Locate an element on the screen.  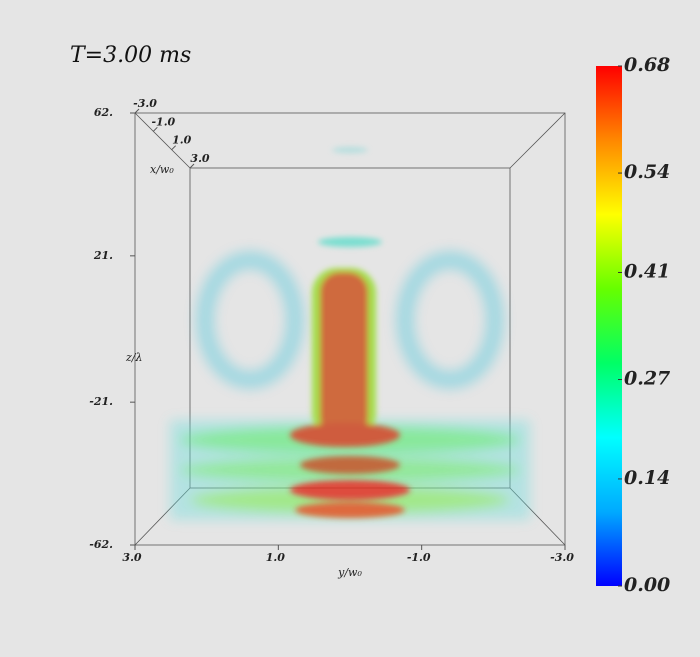
x-axis-label: x/w₀ is located at coordinates (162, 169).